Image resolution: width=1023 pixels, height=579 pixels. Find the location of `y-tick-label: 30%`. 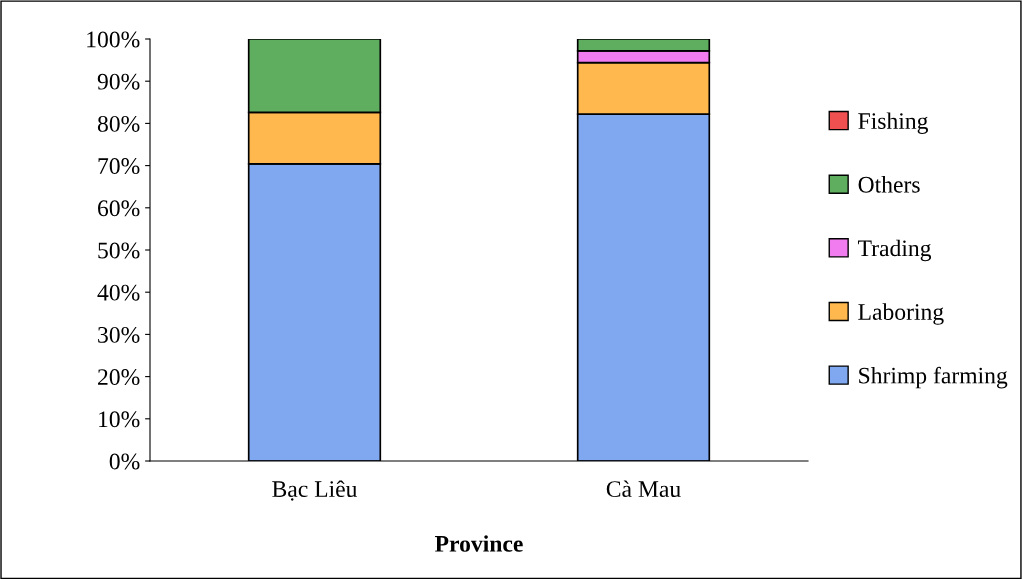

y-tick-label: 30% is located at coordinates (119, 334).